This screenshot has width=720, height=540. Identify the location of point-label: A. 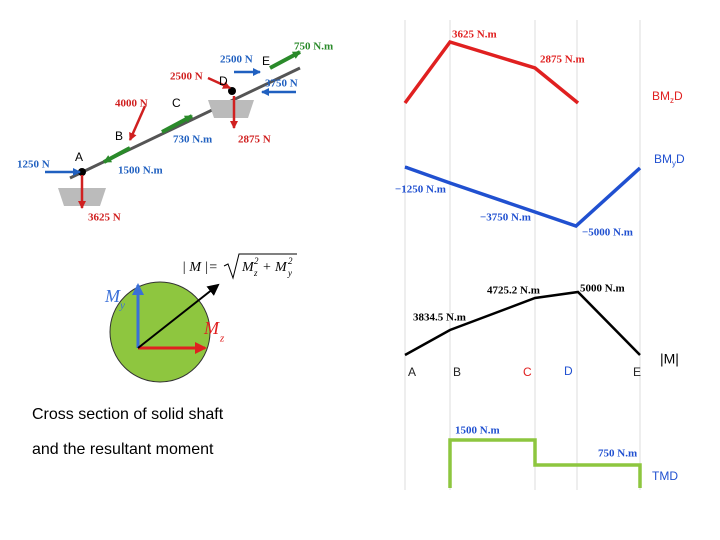
(412, 372).